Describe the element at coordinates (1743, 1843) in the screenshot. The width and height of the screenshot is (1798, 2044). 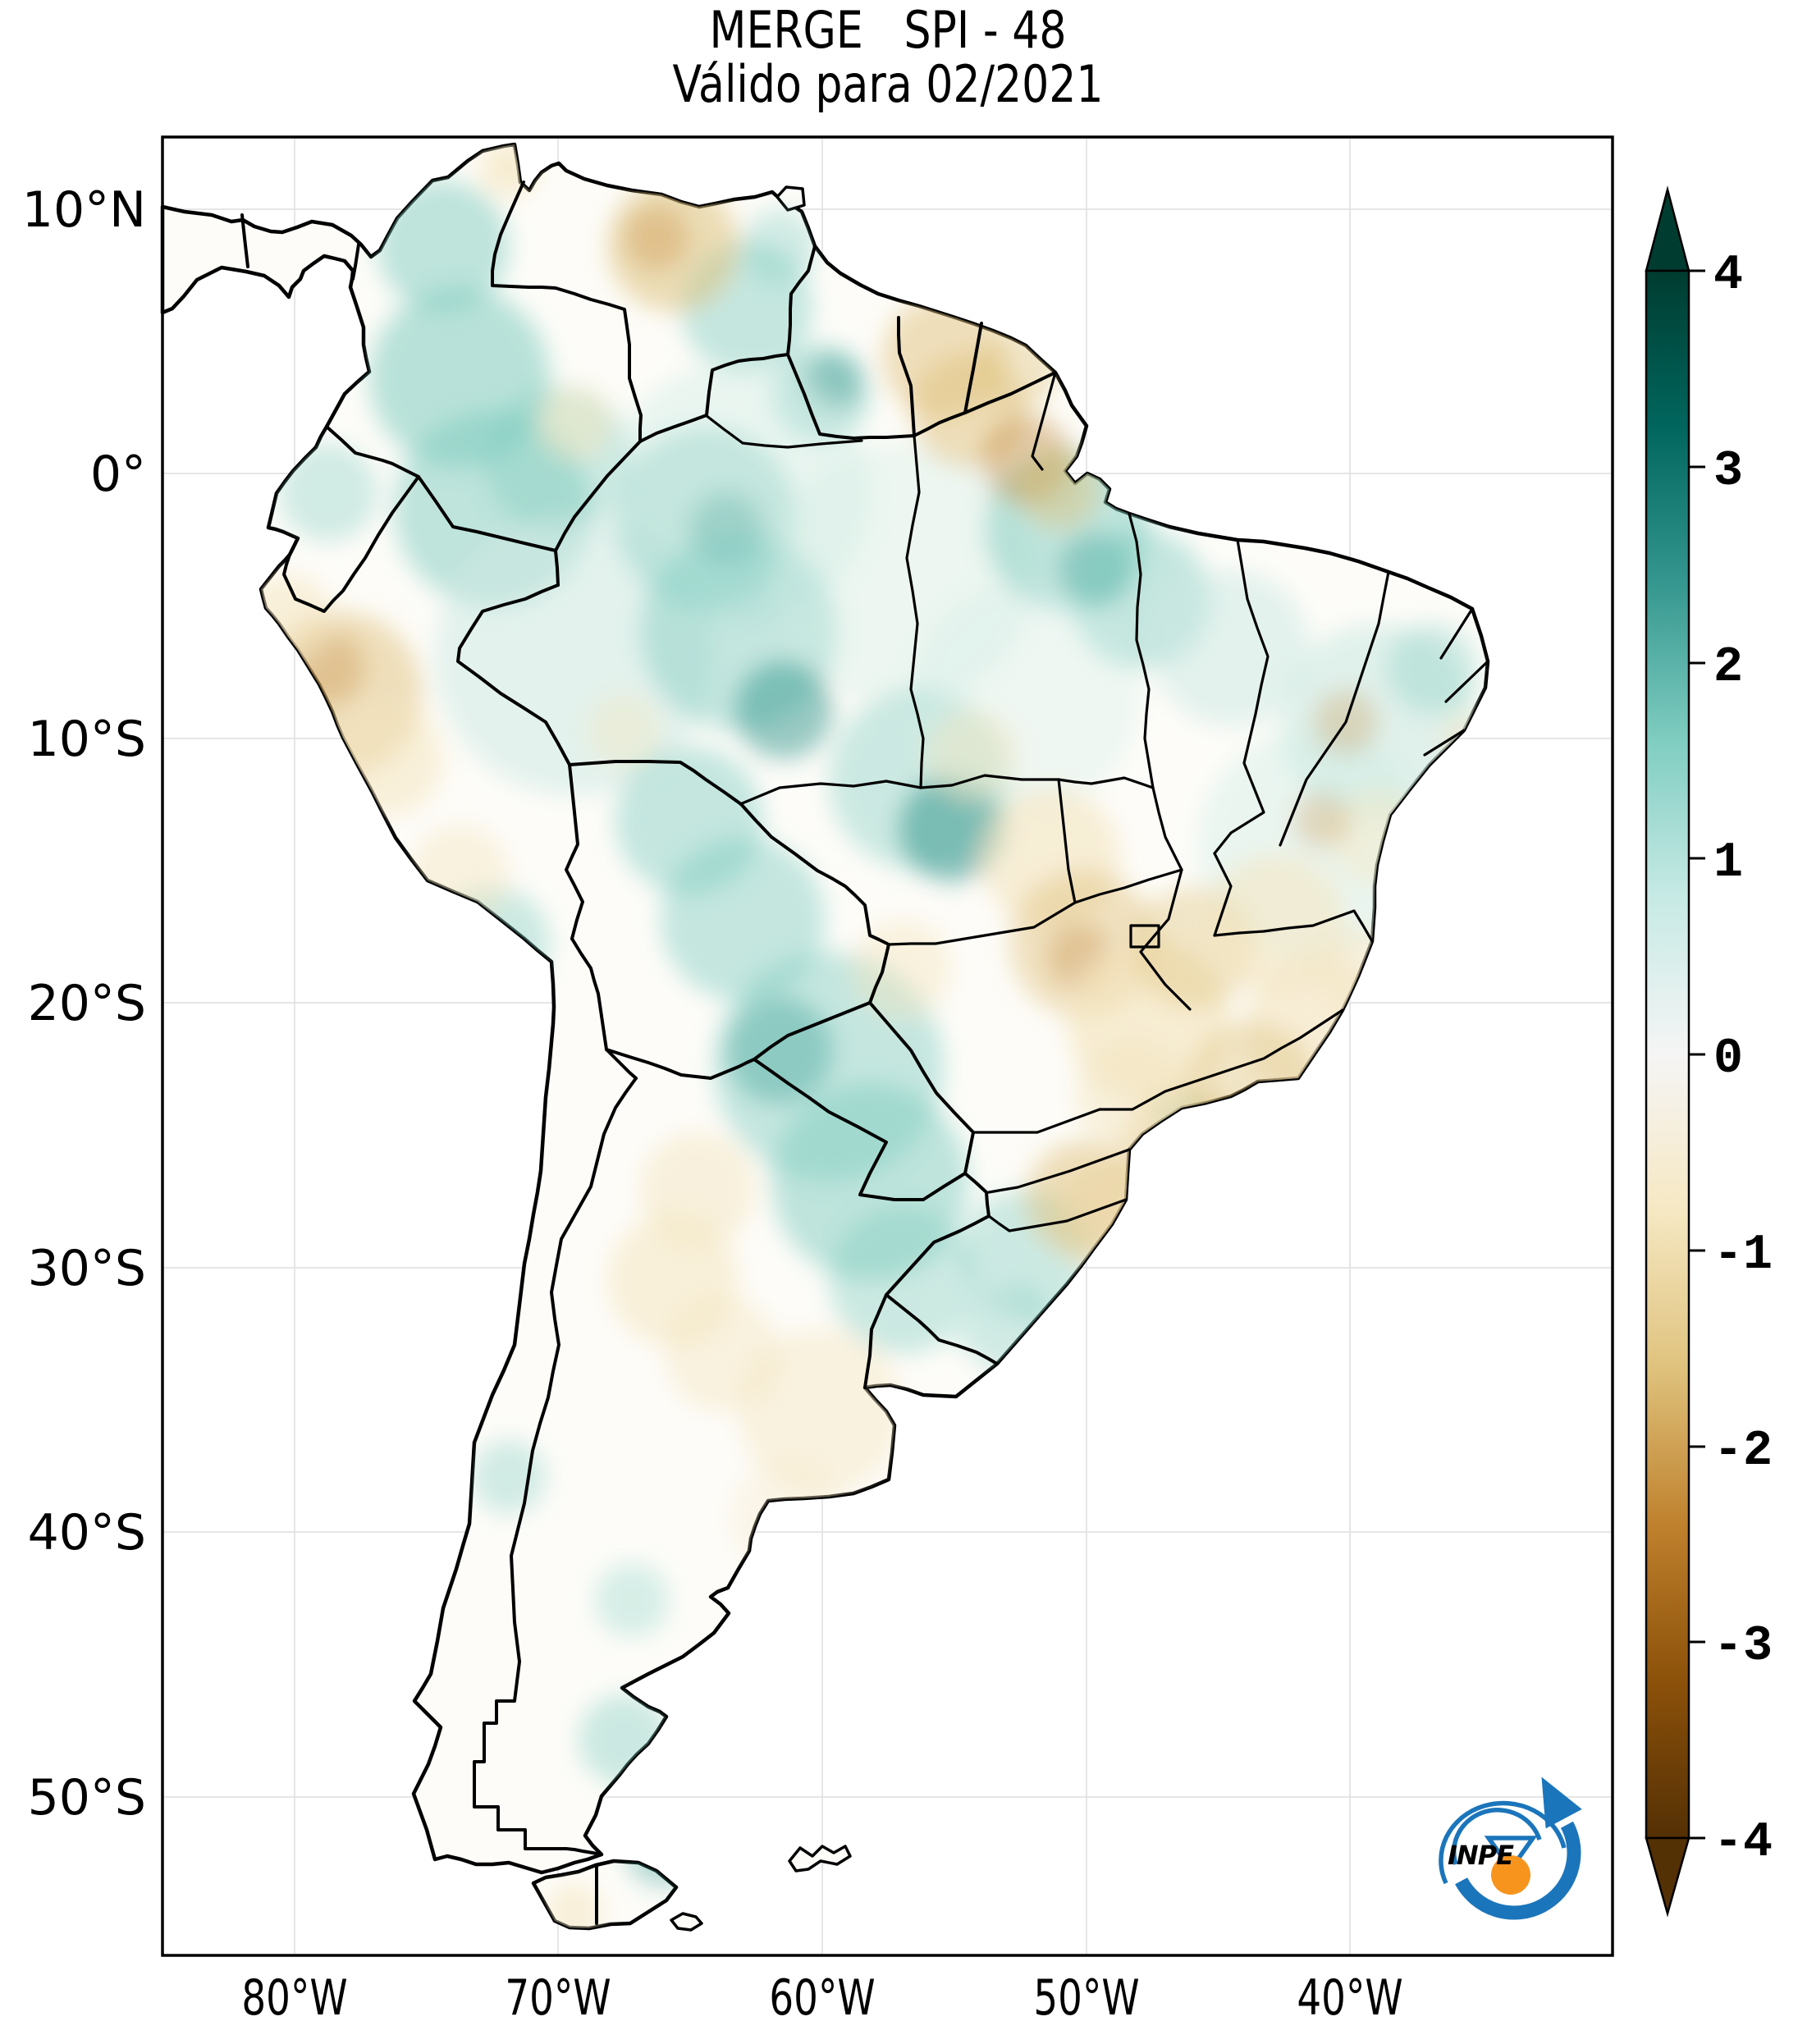
I see `colorbar-tick-label: -4` at that location.